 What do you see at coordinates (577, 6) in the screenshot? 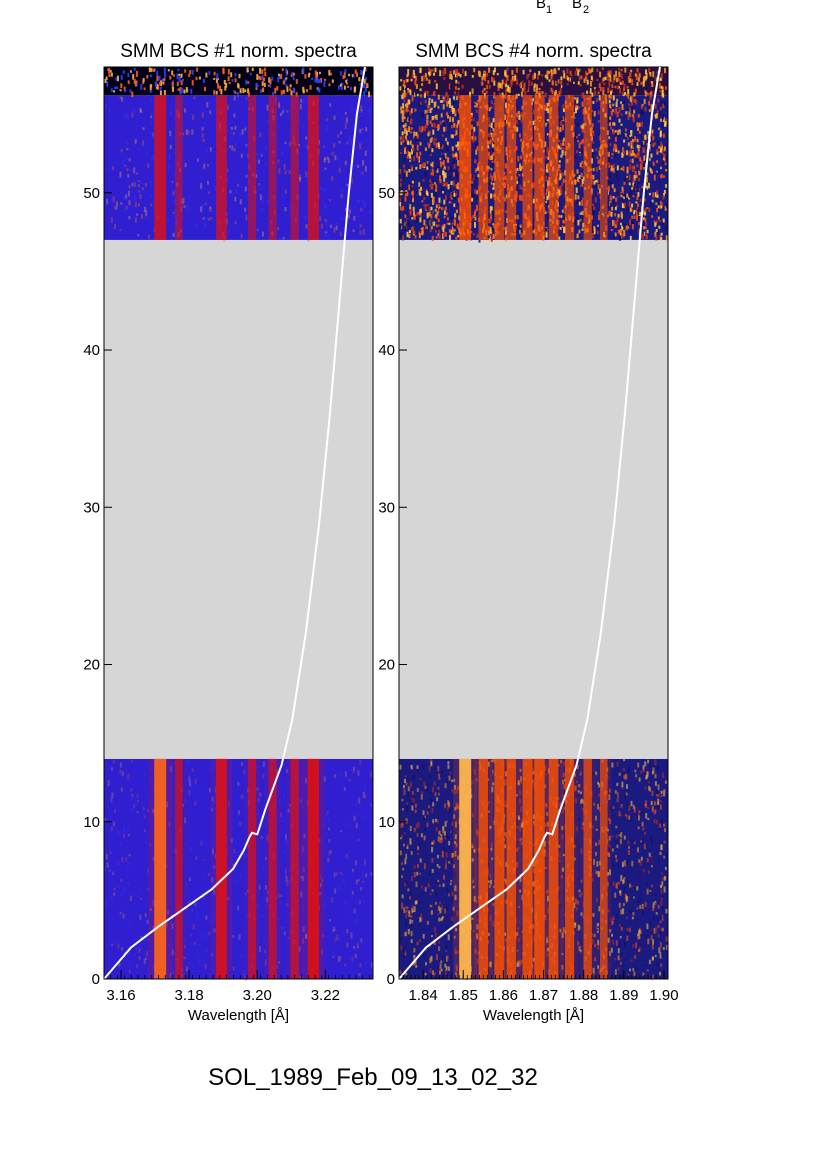
I see `b2-label: B` at bounding box center [577, 6].